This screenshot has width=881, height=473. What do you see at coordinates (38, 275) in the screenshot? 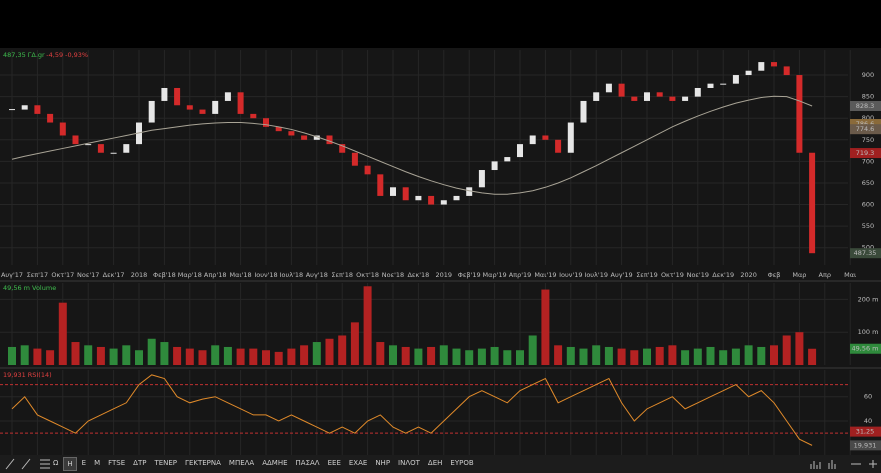
I see `x-tick-label: Σεπ'17` at bounding box center [38, 275].